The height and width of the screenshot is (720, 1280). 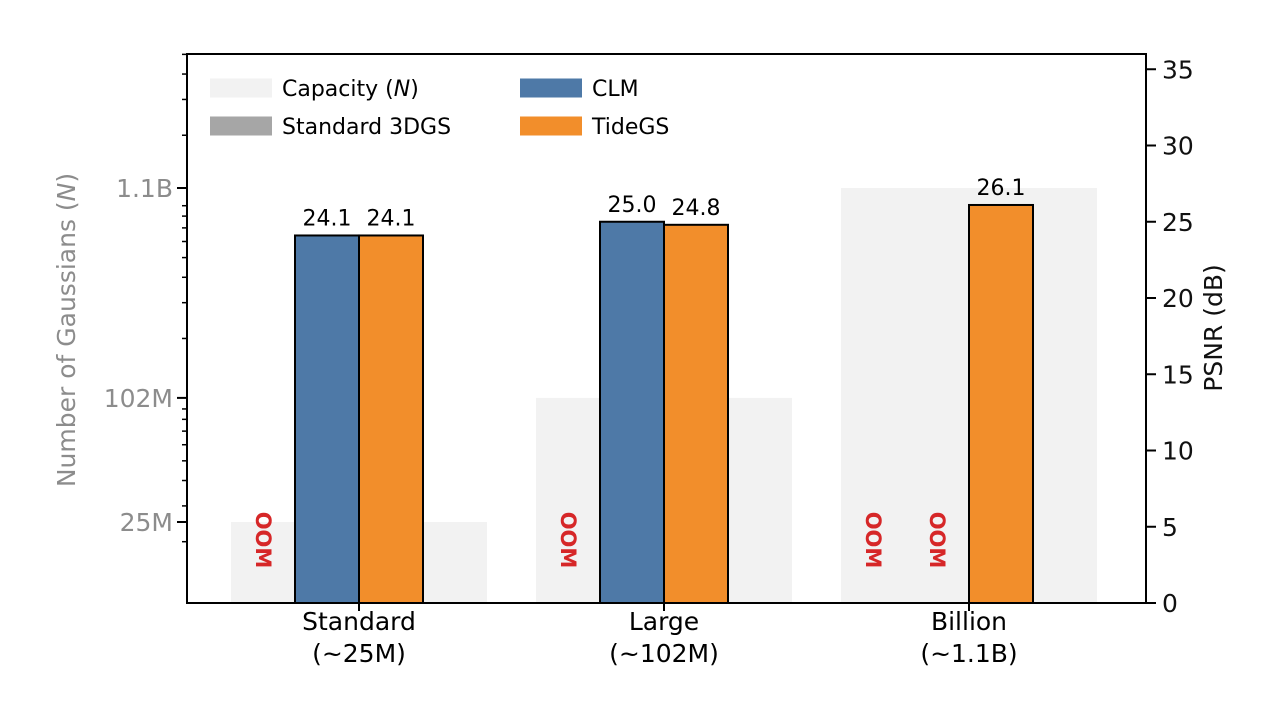 What do you see at coordinates (359, 621) in the screenshot?
I see `category-label-0: Standard` at bounding box center [359, 621].